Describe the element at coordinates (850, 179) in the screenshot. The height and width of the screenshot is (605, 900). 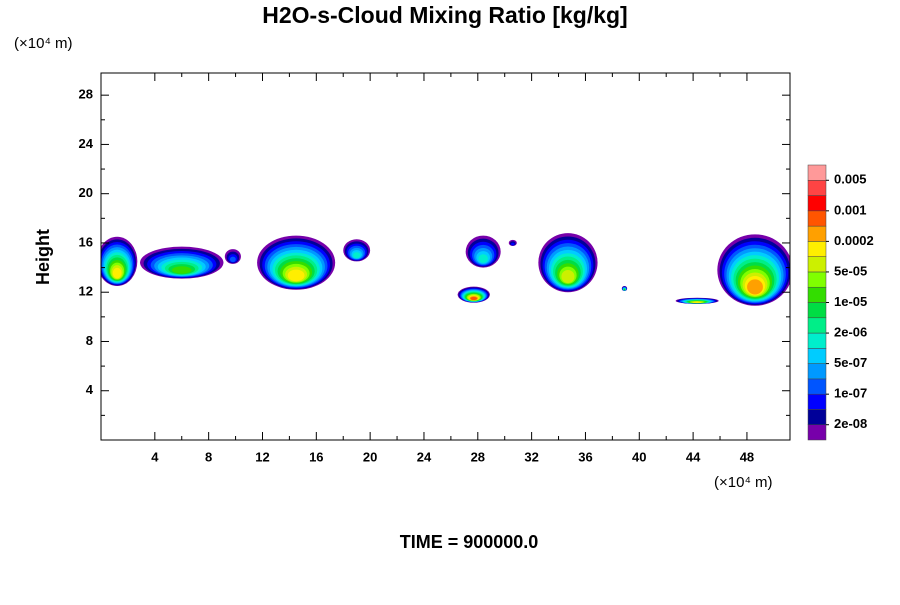
I see `colorbar-label: 0.005` at that location.